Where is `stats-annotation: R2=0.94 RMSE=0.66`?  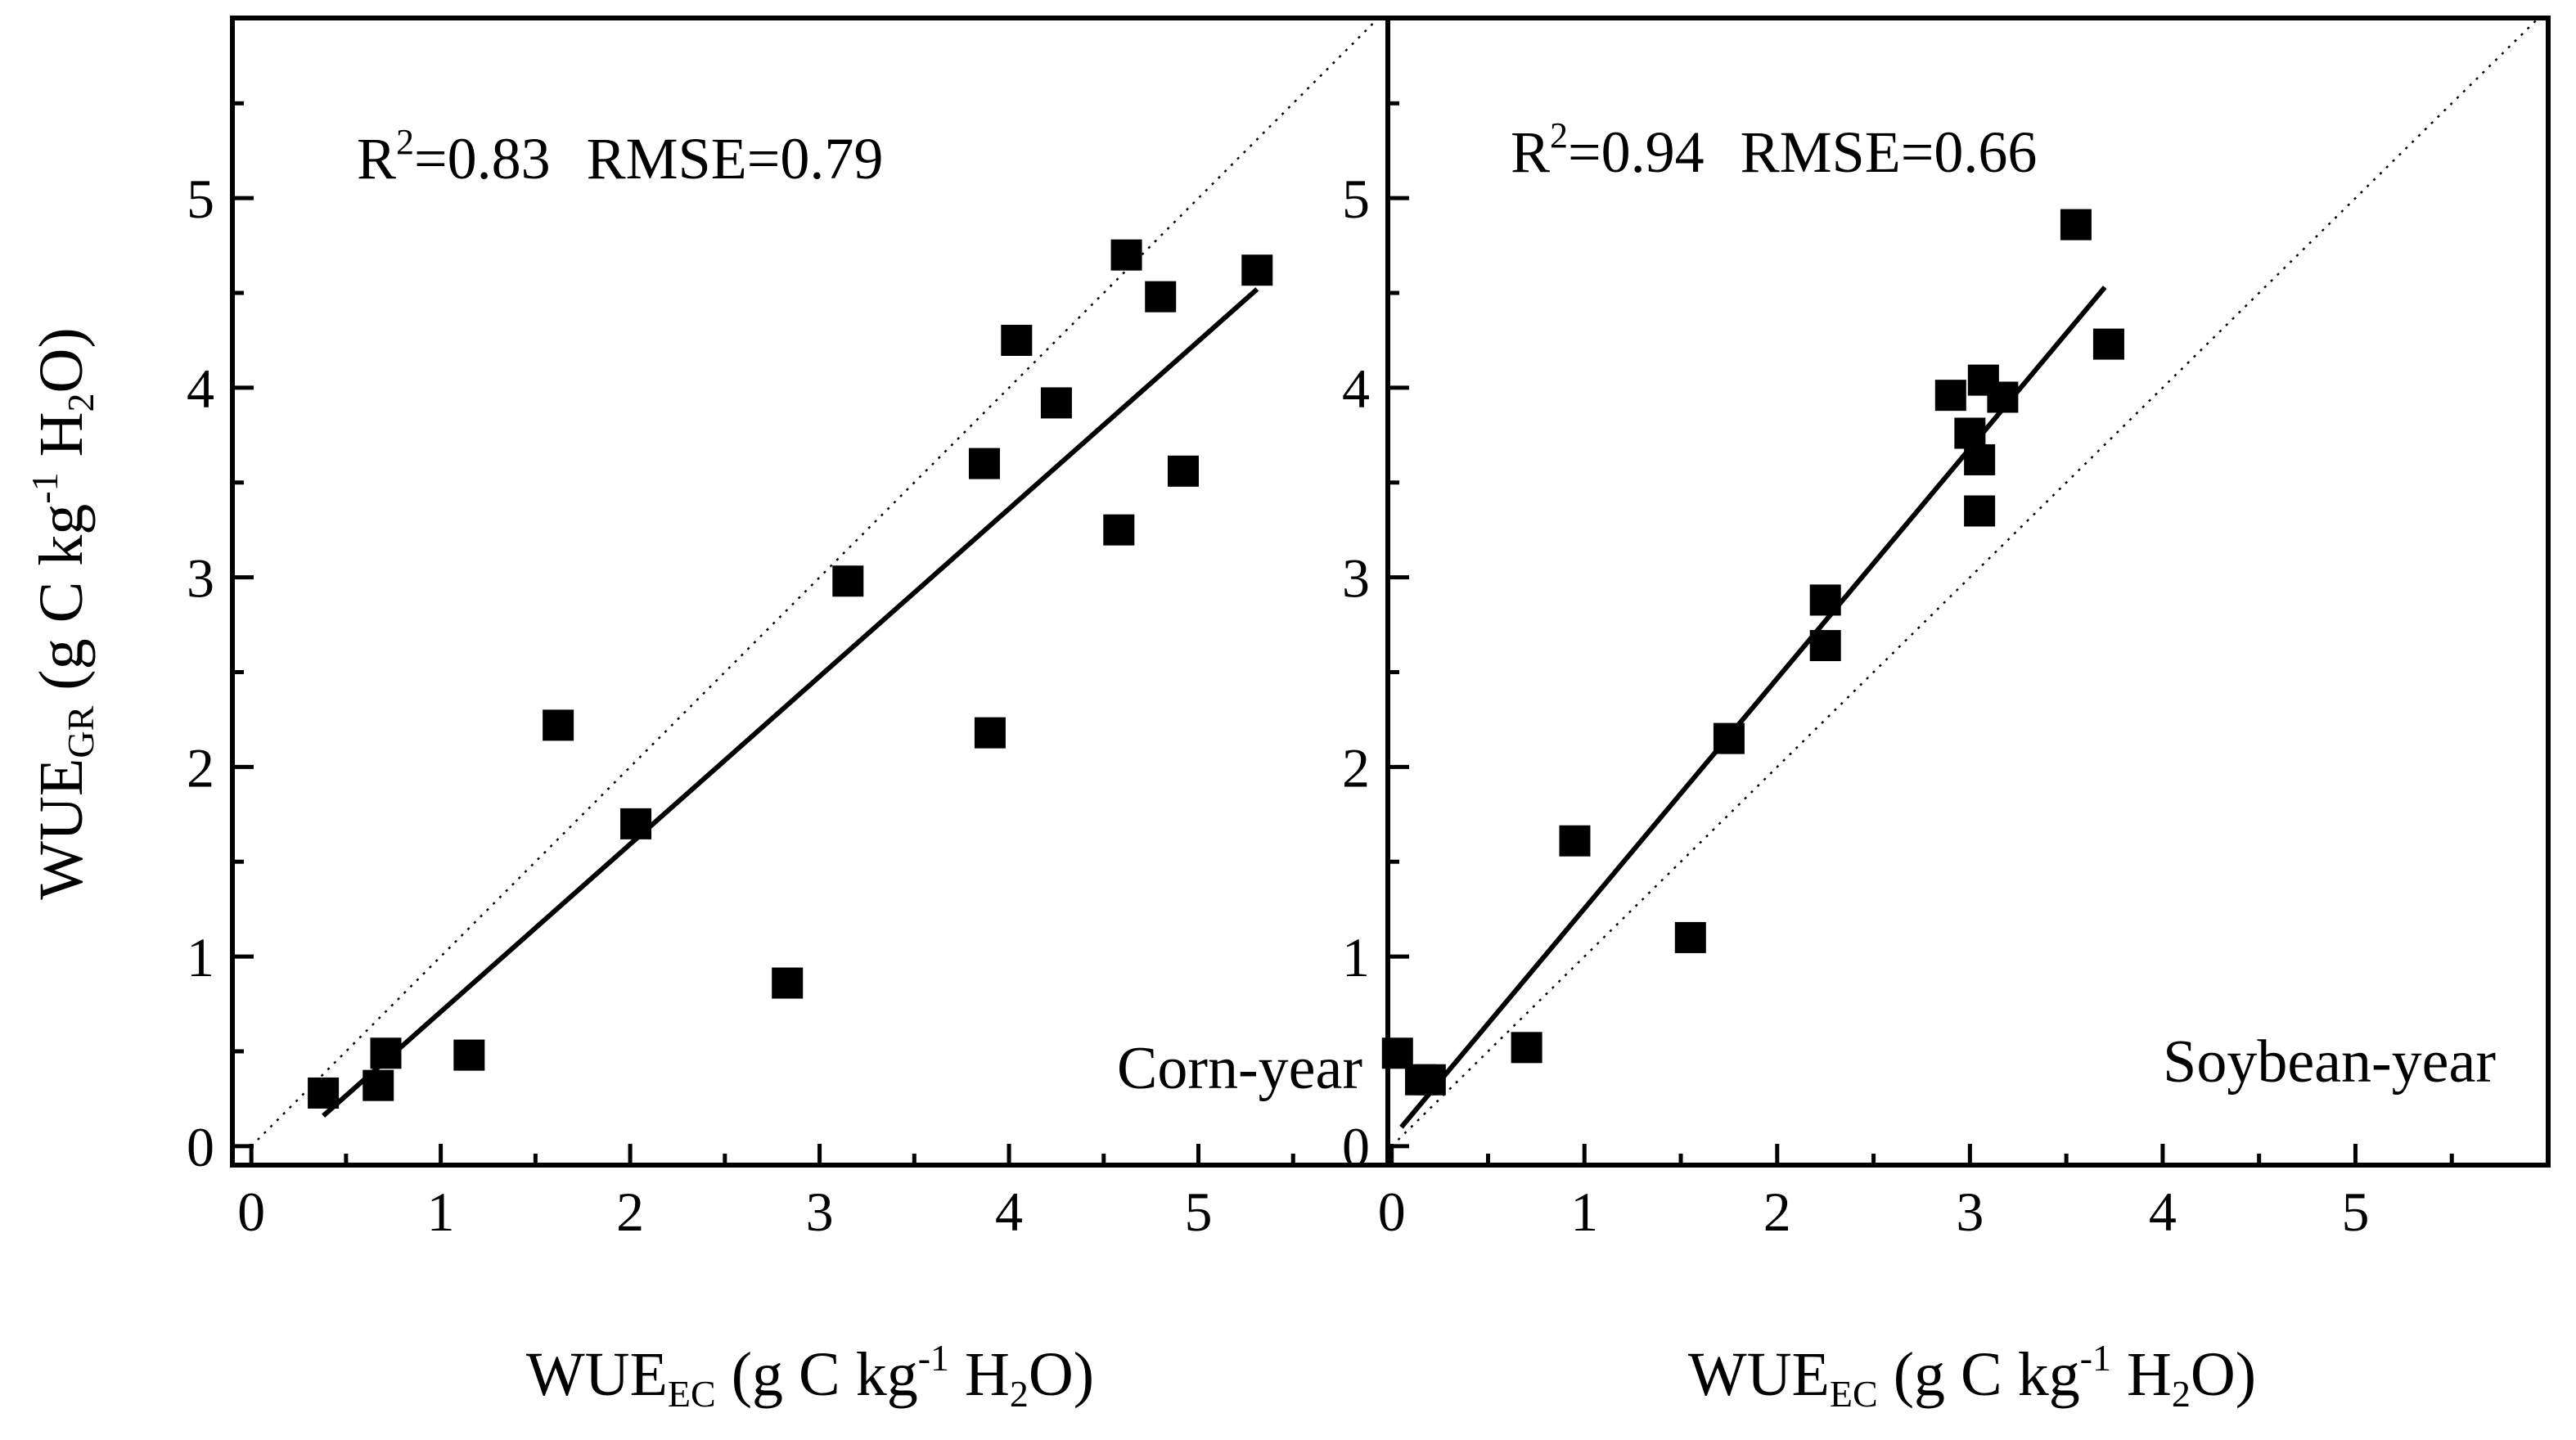 stats-annotation: R2=0.94 RMSE=0.66 is located at coordinates (1774, 150).